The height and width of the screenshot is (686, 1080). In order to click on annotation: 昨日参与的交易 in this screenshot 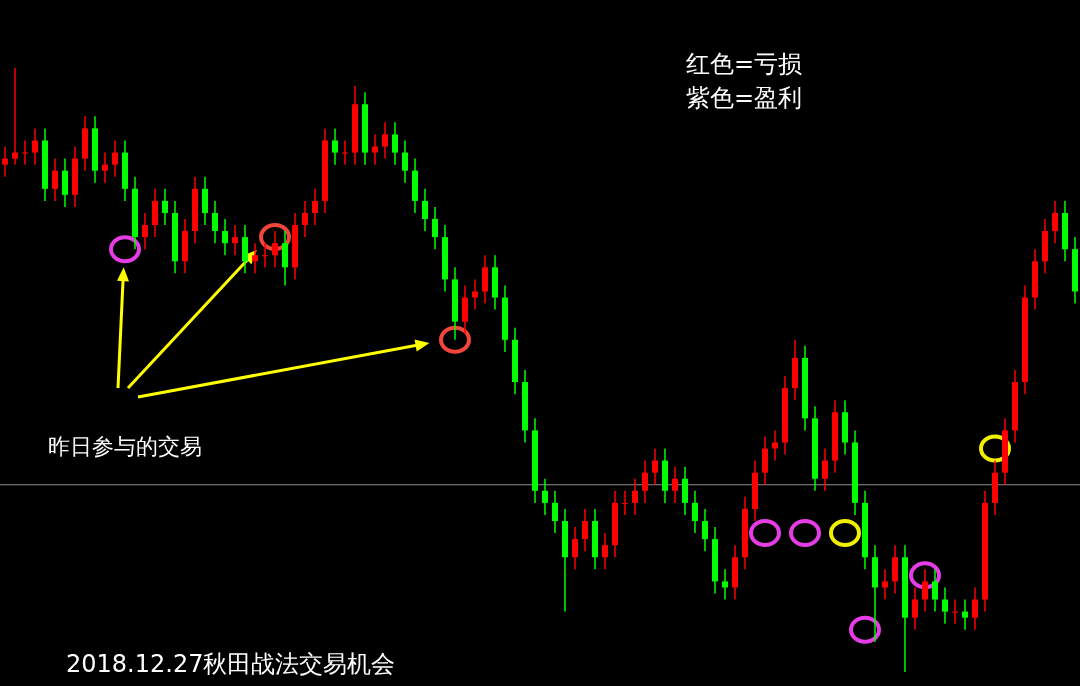, I will do `click(125, 446)`.